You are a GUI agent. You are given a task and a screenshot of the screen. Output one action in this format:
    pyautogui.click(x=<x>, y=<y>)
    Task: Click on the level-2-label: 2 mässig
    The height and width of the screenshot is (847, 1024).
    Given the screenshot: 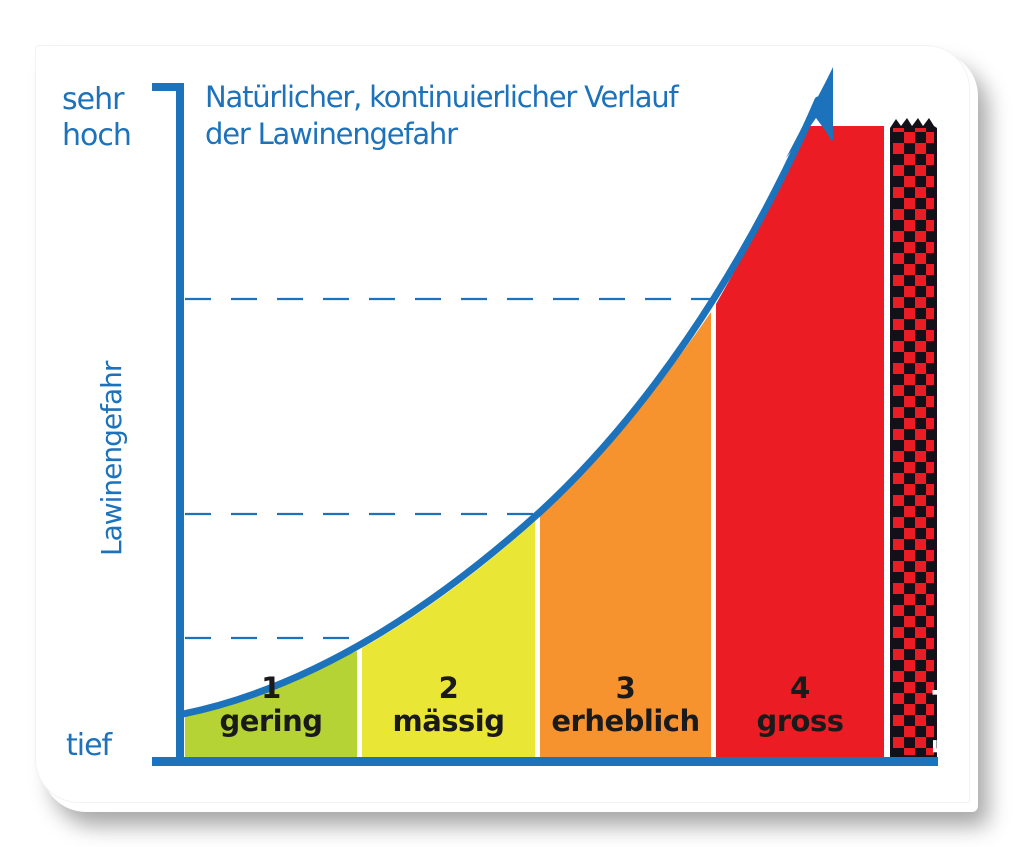 What is the action you would take?
    pyautogui.click(x=448, y=705)
    